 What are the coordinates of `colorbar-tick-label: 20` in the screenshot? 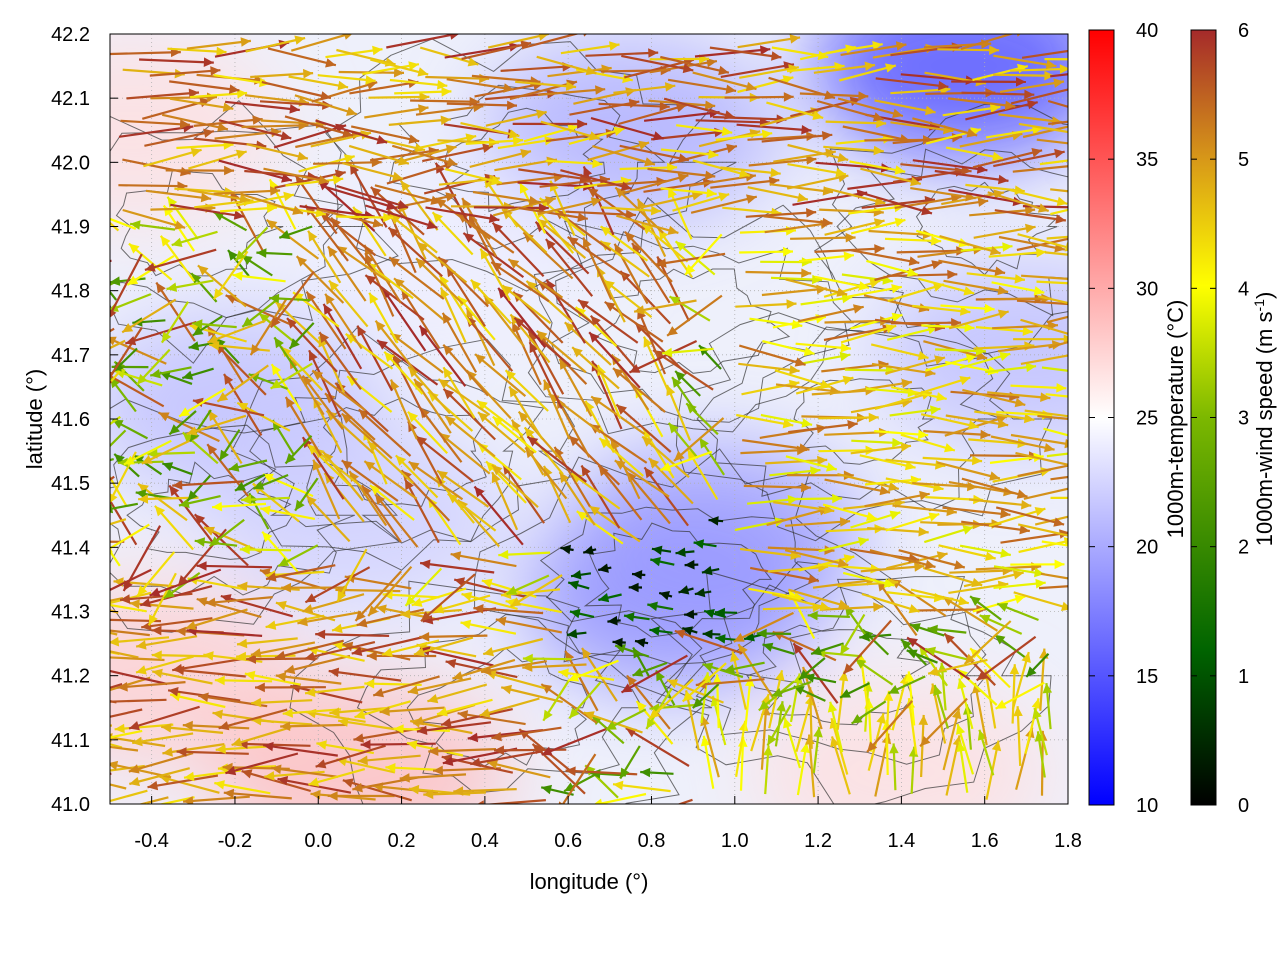 It's located at (1147, 548).